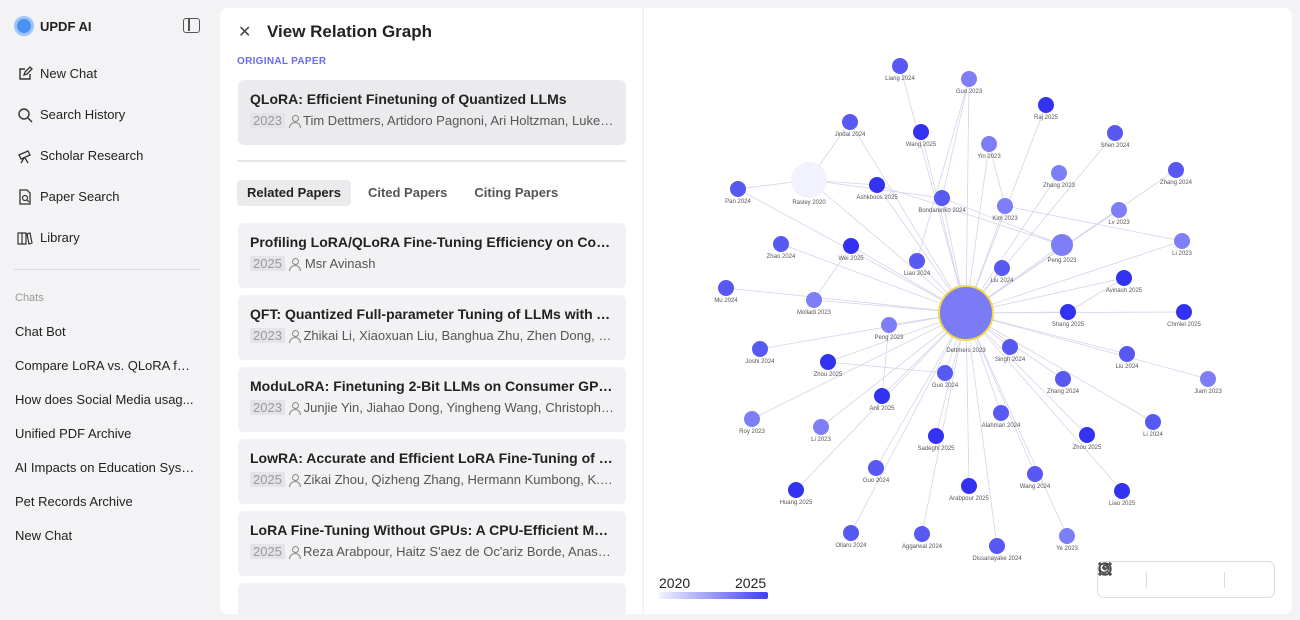 This screenshot has height=620, width=1300. What do you see at coordinates (25, 196) in the screenshot?
I see `paper-search-icon` at bounding box center [25, 196].